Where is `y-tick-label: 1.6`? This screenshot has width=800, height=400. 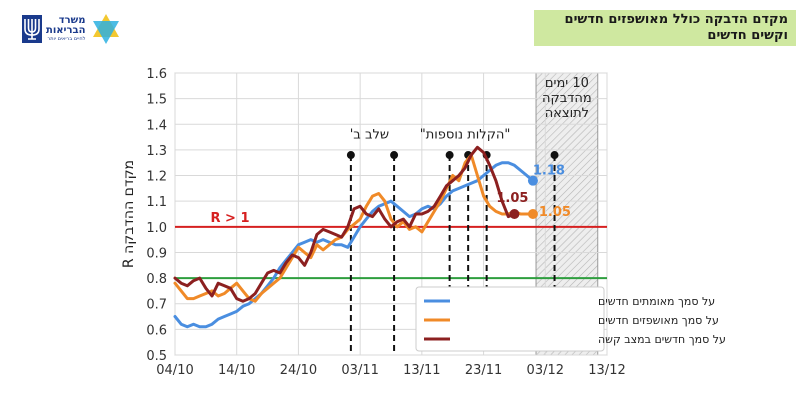 y-tick-label: 1.6 is located at coordinates (156, 74).